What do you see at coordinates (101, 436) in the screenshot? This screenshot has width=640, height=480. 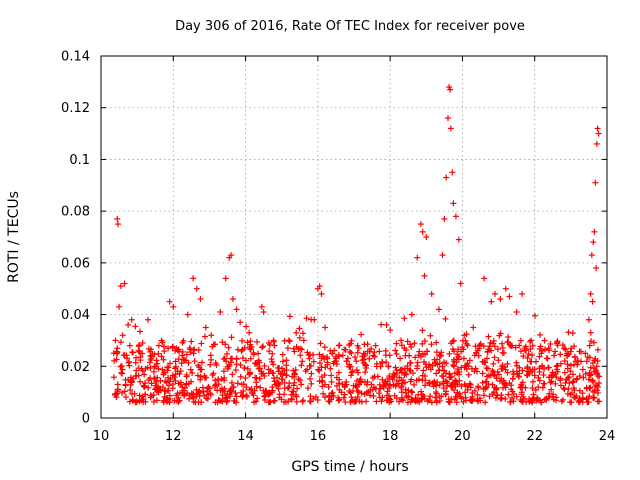 I see `x-tick-label: 10` at bounding box center [101, 436].